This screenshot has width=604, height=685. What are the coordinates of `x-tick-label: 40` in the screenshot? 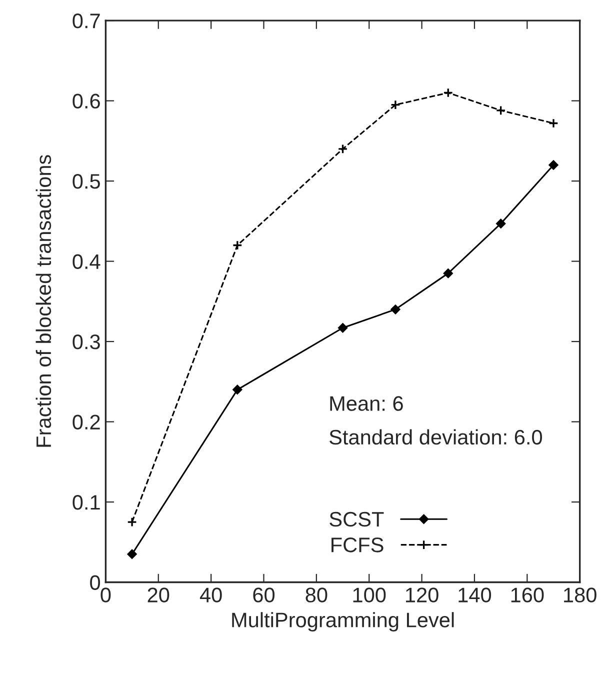 It's located at (211, 595).